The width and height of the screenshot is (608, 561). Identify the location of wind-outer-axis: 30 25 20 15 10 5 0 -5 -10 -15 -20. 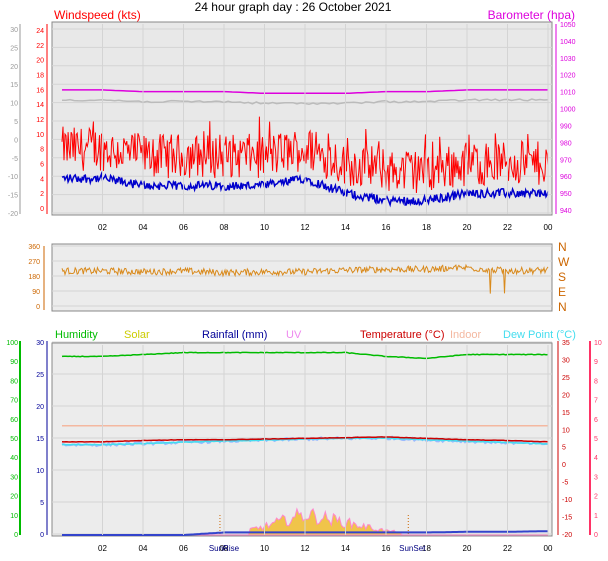
(14, 121).